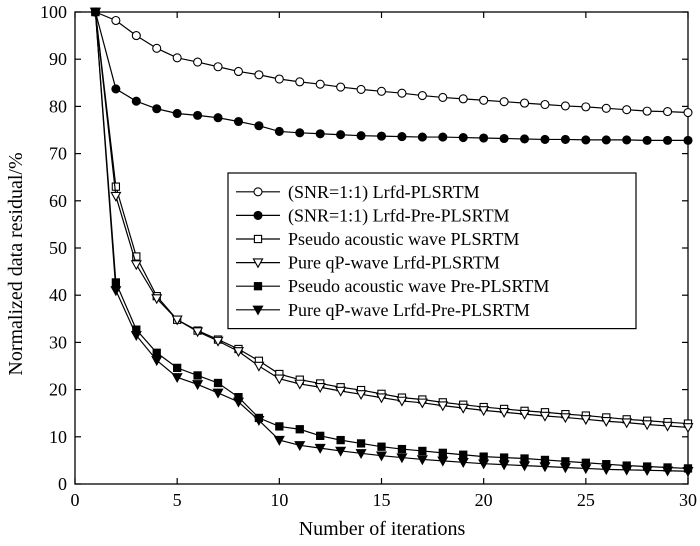 The width and height of the screenshot is (700, 546). Describe the element at coordinates (403, 239) in the screenshot. I see `legend-label: Pseudo acoustic wave PLSRTM` at that location.